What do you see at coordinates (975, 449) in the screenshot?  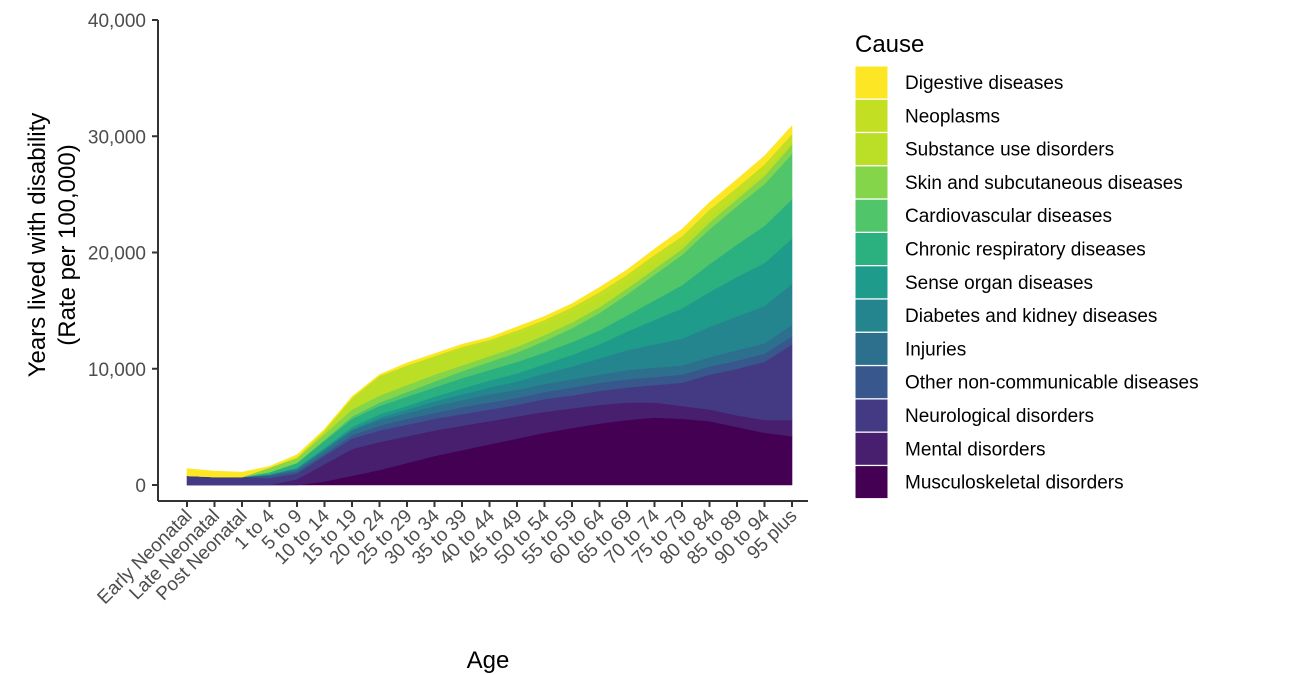 I see `legend-label: Mental disorders` at bounding box center [975, 449].